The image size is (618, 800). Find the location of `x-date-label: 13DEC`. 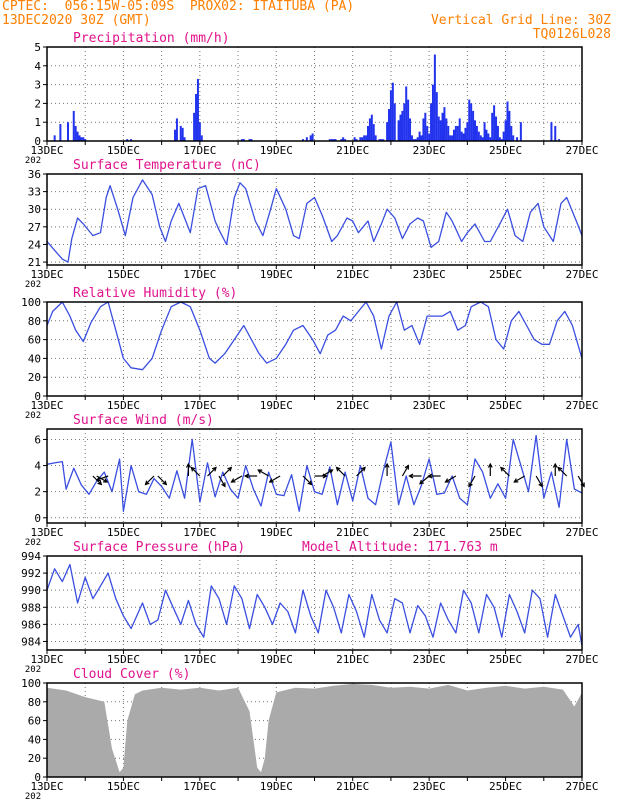

x-date-label: 13DEC is located at coordinates (46, 786).